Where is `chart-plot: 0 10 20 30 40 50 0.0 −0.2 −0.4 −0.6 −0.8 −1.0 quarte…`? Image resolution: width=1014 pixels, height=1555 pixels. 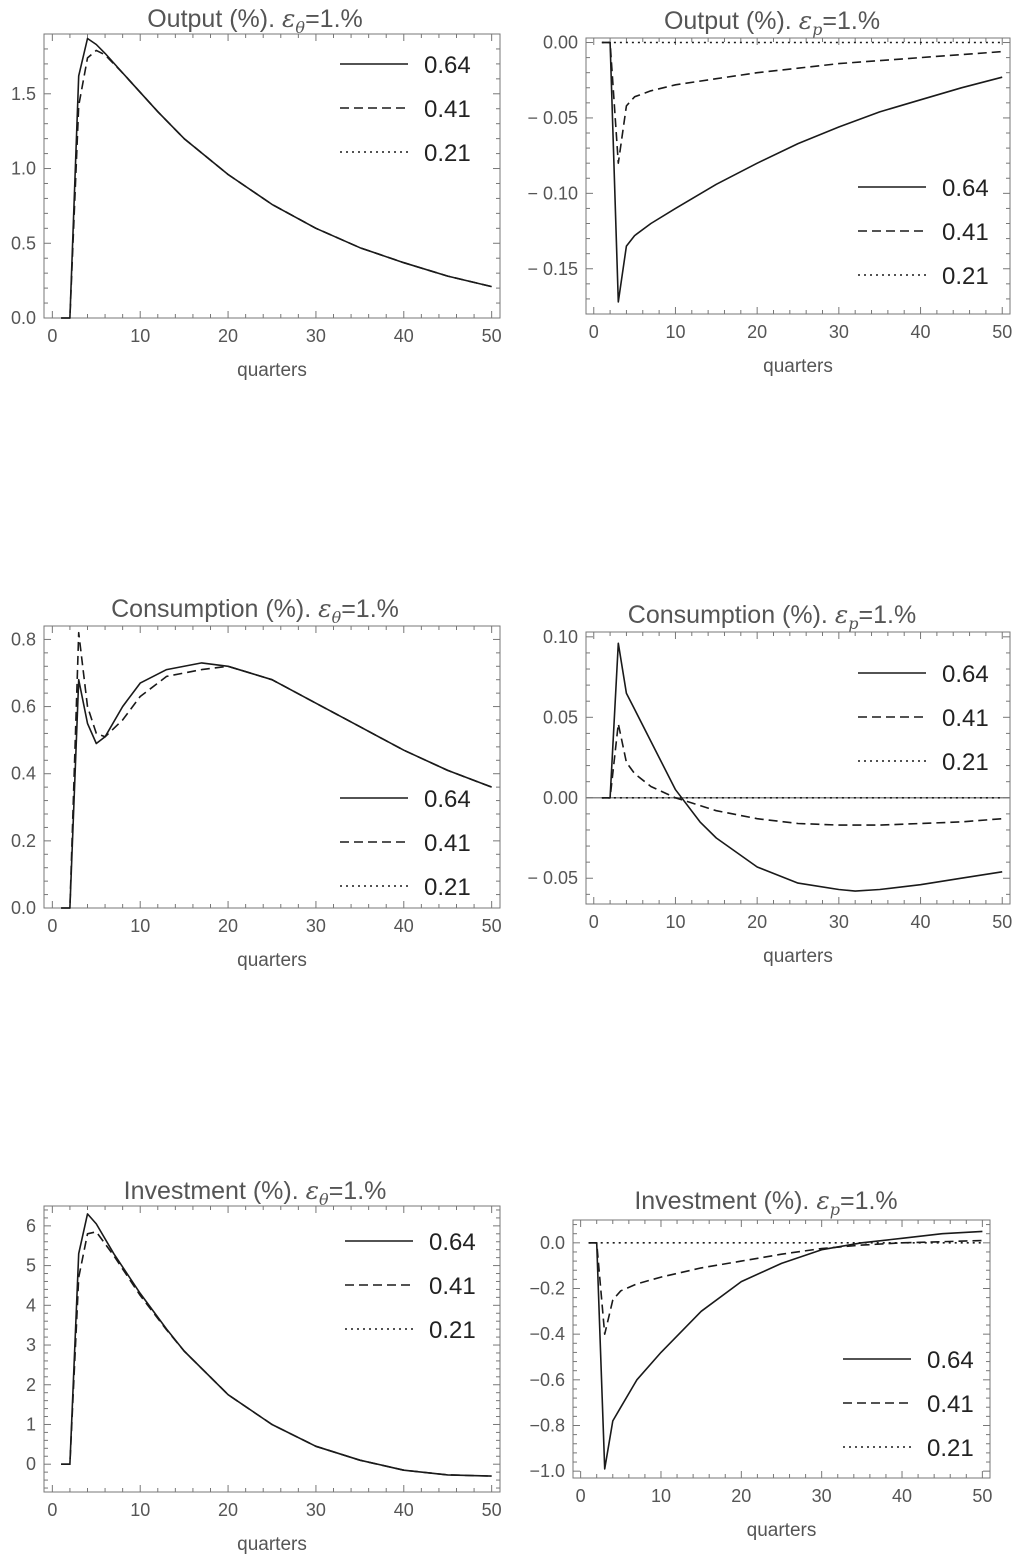 chart-plot: 0 10 20 30 40 50 0.0 −0.2 −0.4 −0.6 −0.8 −1.0 quarte… is located at coordinates (760, 1380).